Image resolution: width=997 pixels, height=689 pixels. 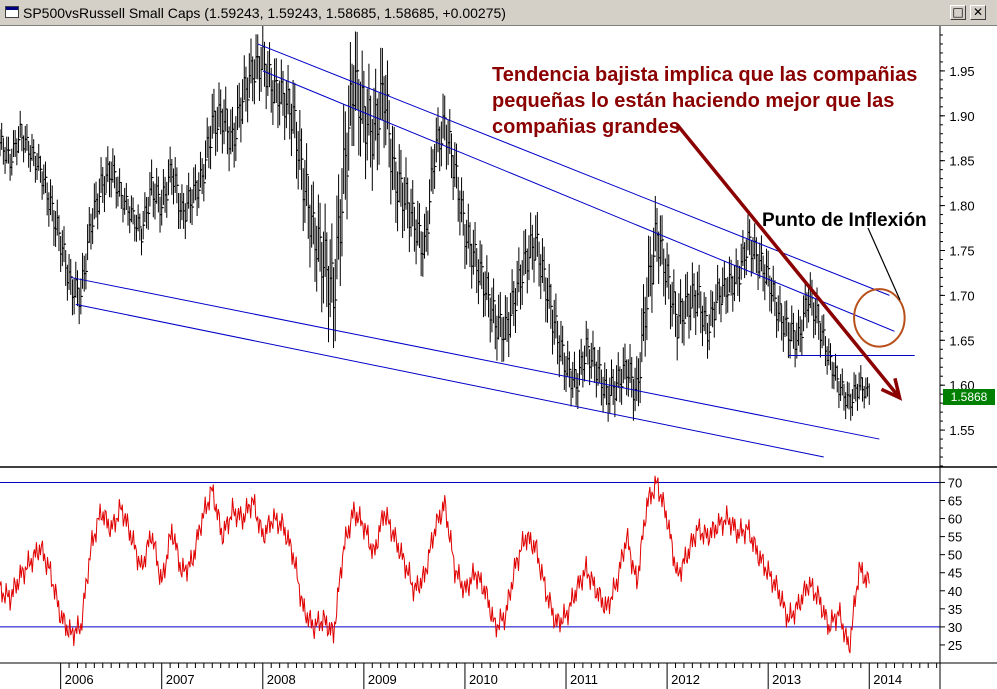 What do you see at coordinates (586, 127) in the screenshot?
I see `trend-annotation-line-3: compañias grandes` at bounding box center [586, 127].